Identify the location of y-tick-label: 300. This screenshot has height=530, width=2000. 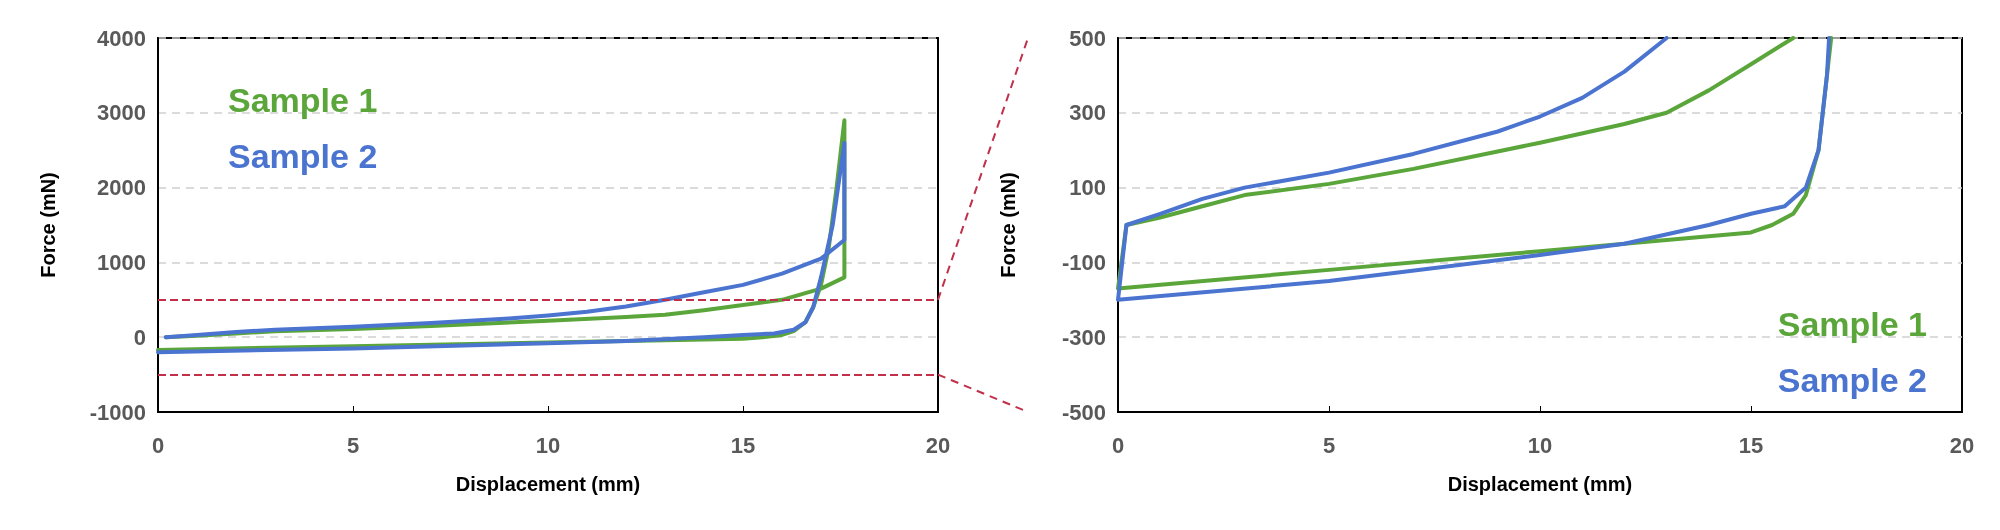
(1087, 113).